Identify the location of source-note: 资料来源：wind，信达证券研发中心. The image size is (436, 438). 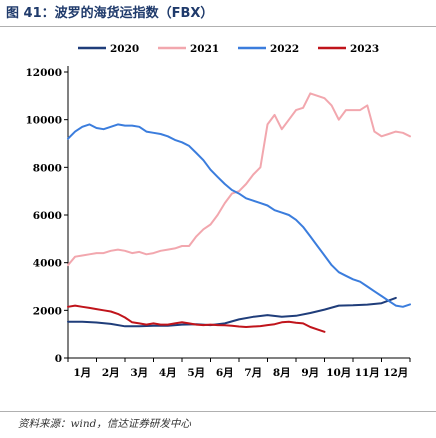
(104, 424).